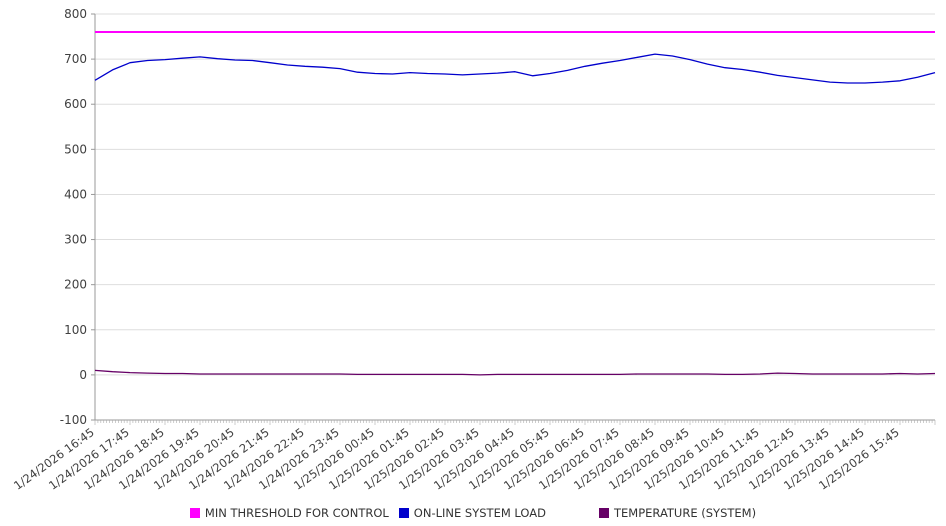  What do you see at coordinates (83, 375) in the screenshot?
I see `y-axis-label: 0` at bounding box center [83, 375].